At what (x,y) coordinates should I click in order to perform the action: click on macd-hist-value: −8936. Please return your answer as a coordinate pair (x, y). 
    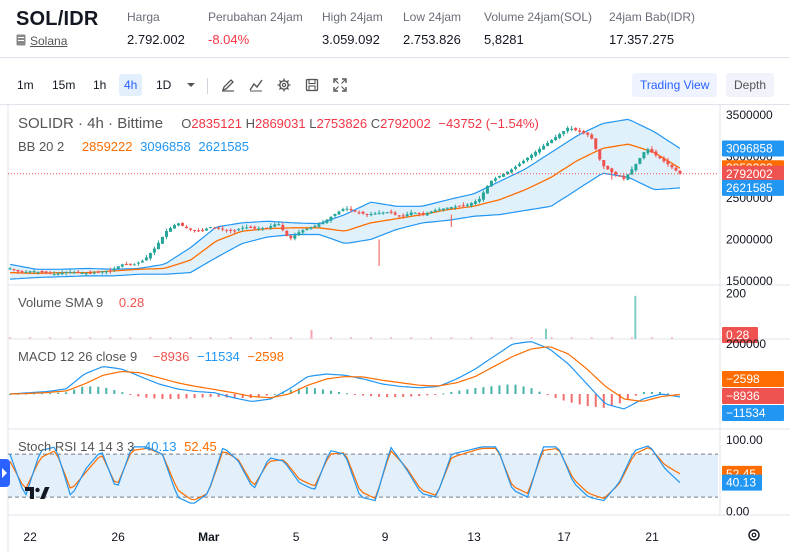
    Looking at the image, I should click on (171, 356).